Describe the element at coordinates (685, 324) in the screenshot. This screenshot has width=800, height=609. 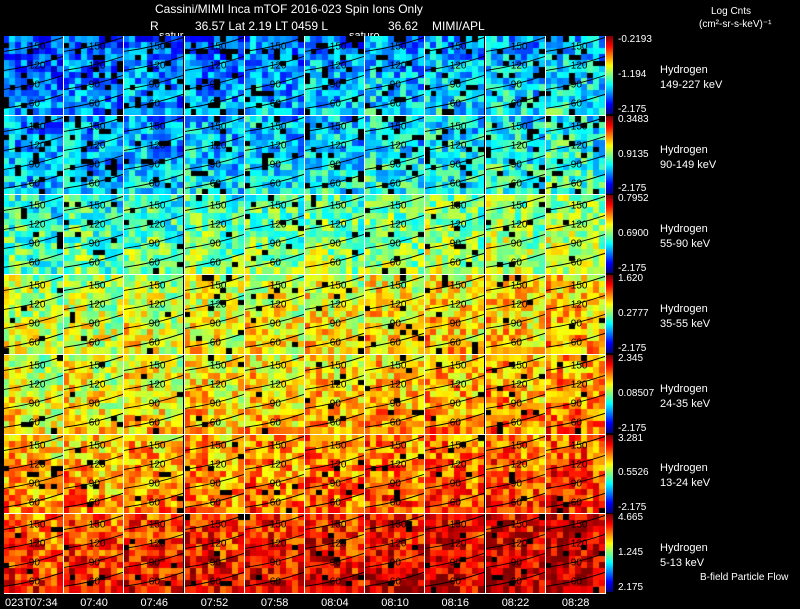
I see `energy-range-label: 35-55 keV` at that location.